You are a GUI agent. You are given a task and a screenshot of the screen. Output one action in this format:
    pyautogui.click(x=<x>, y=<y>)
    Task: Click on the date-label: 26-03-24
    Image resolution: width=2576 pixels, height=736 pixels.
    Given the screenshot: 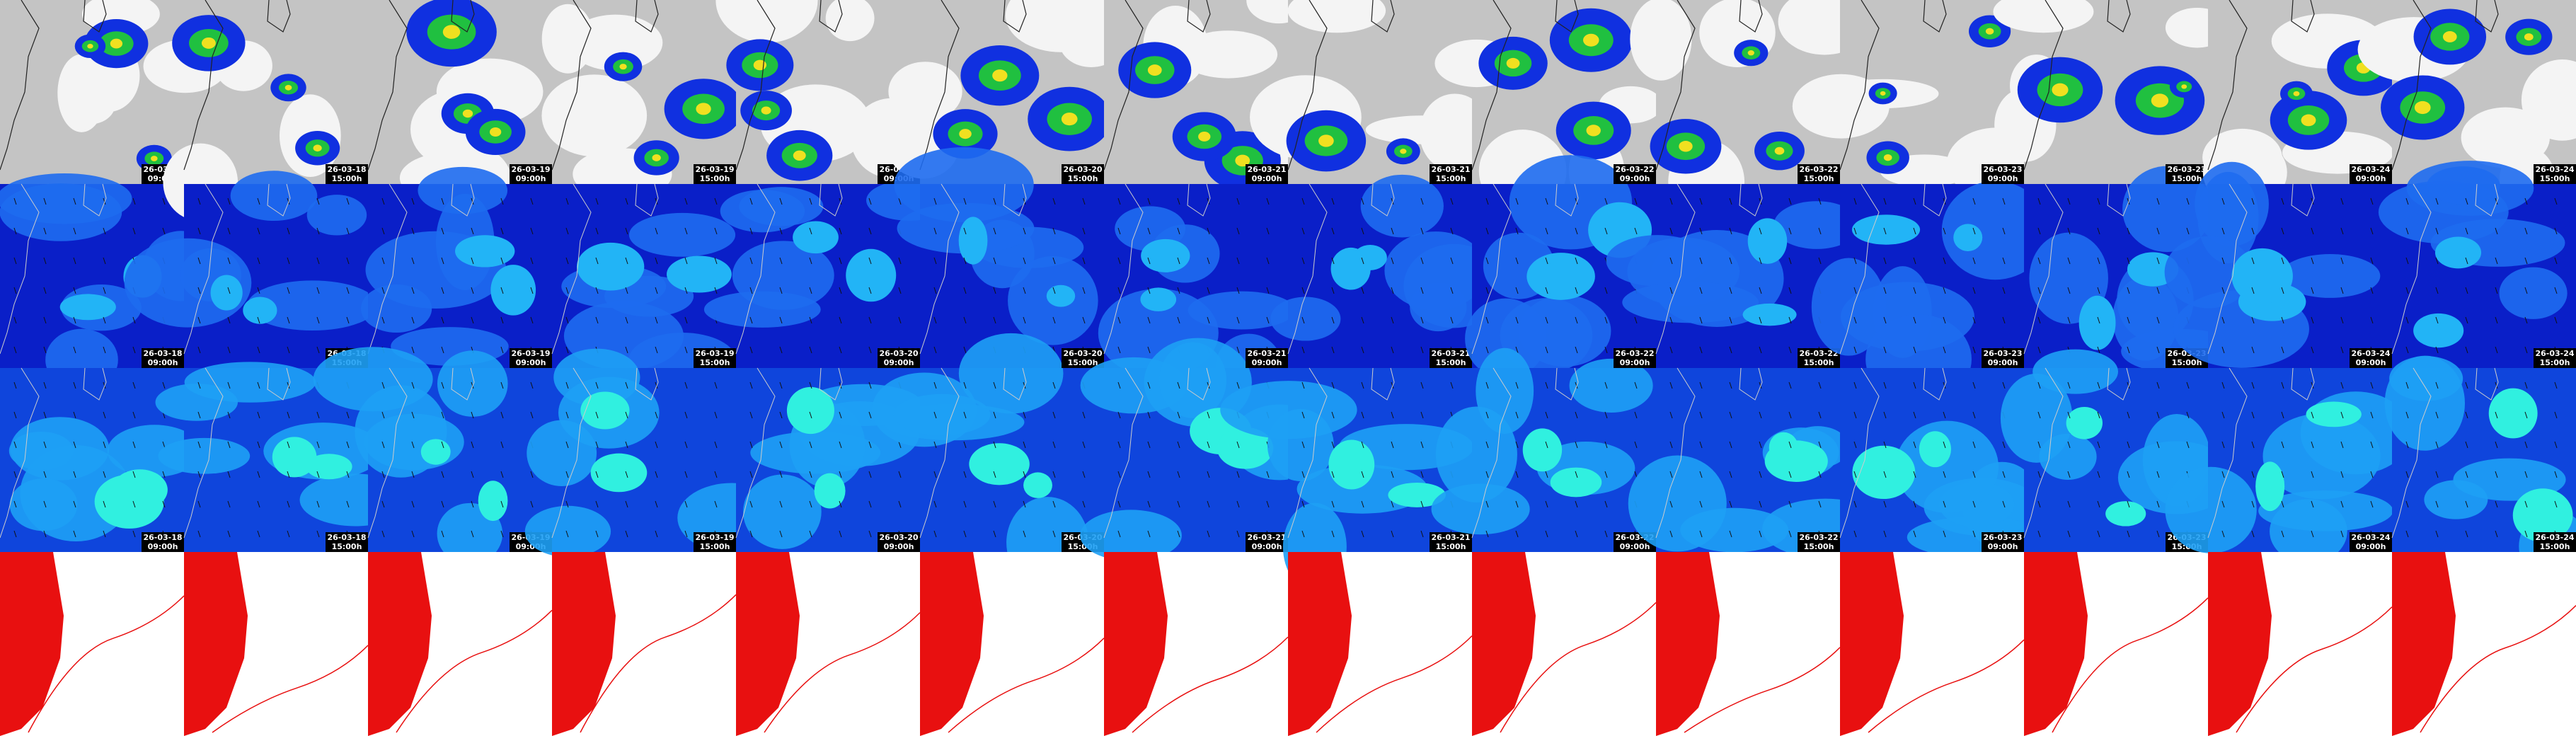 What is the action you would take?
    pyautogui.click(x=2371, y=354)
    